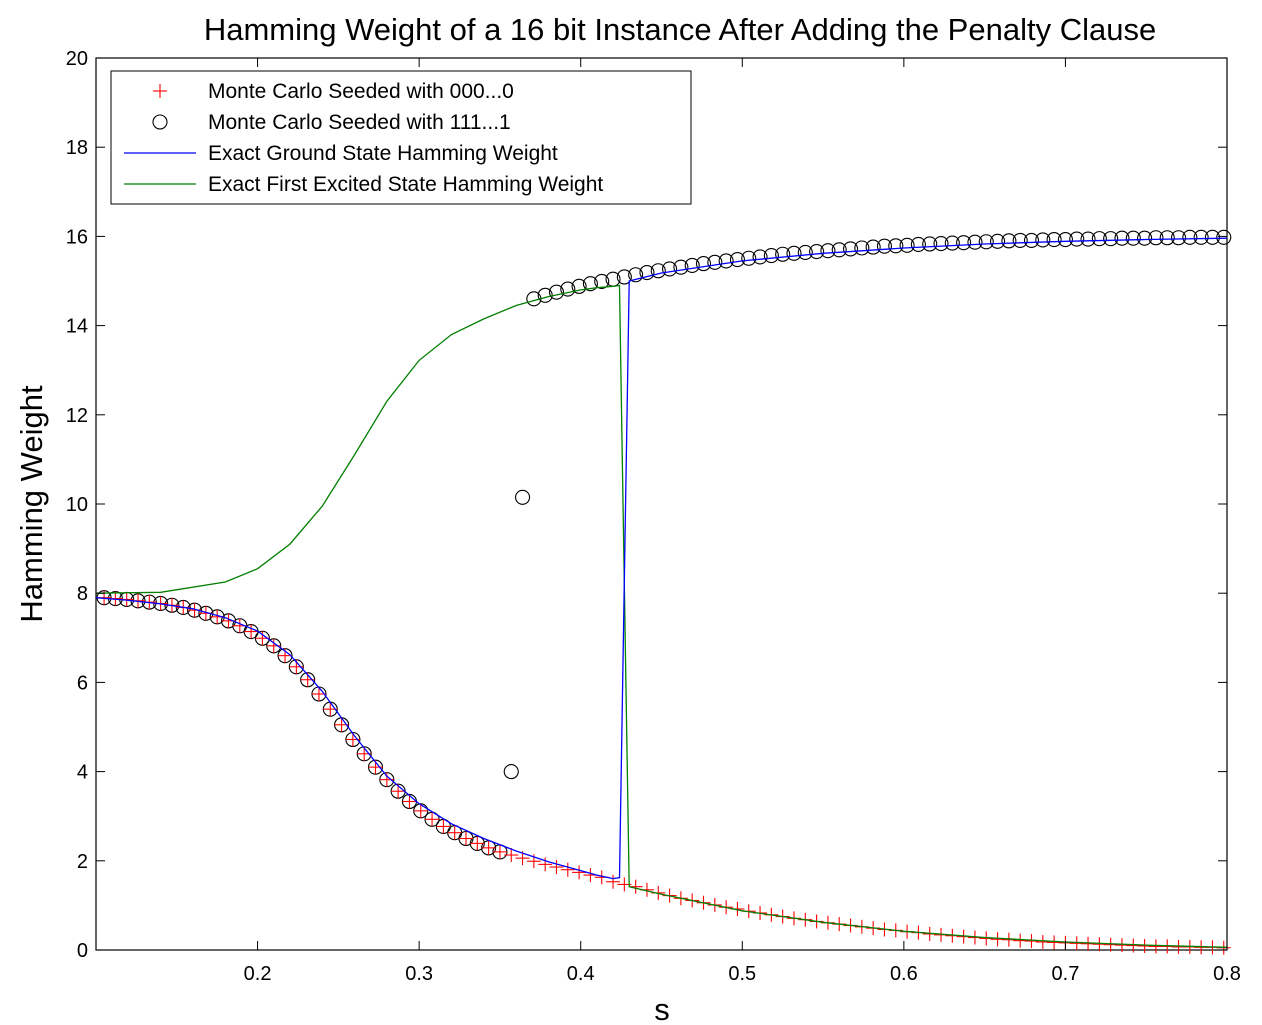 The image size is (1262, 1025). Describe the element at coordinates (581, 974) in the screenshot. I see `x-tick-label: 0.4` at that location.